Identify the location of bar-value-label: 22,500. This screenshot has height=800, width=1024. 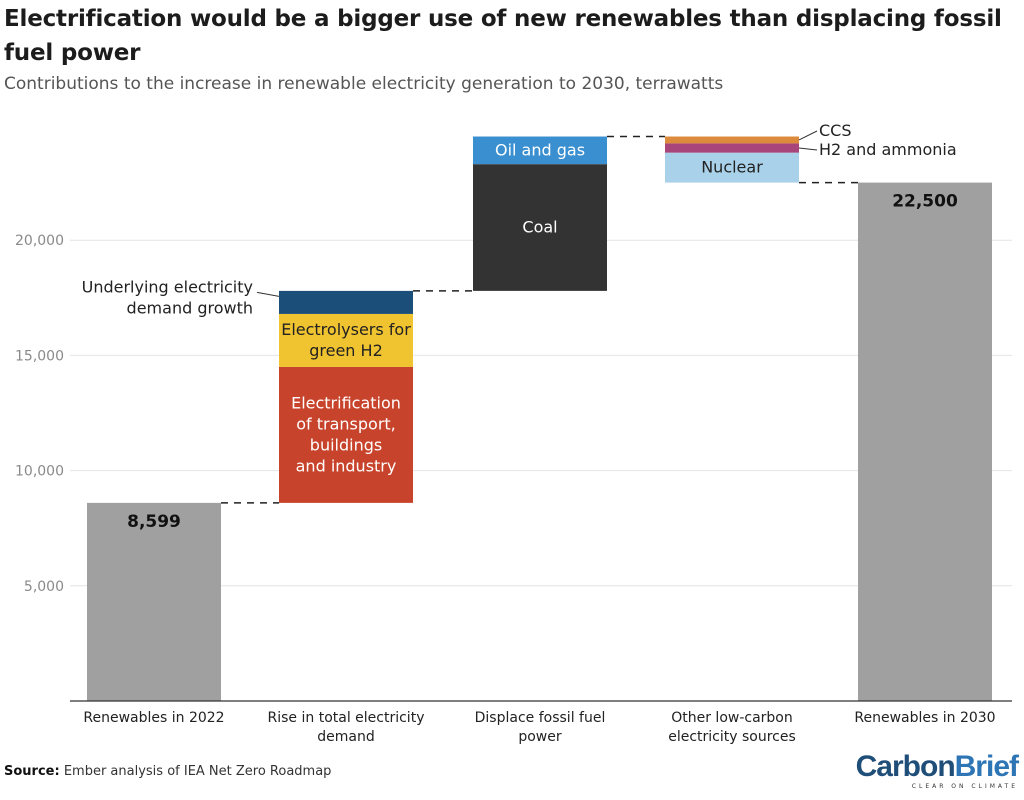
(925, 202).